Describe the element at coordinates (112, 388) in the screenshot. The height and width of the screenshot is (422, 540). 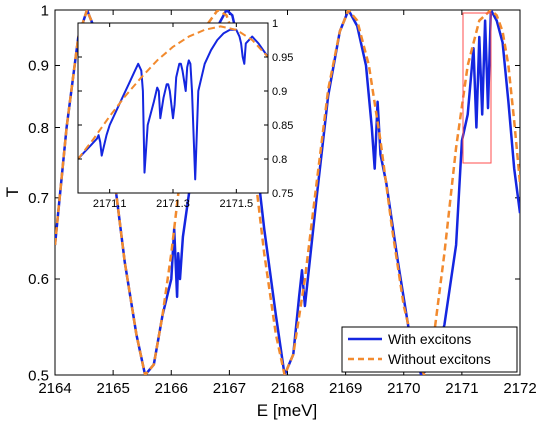
I see `x-tick-label: 2165` at that location.